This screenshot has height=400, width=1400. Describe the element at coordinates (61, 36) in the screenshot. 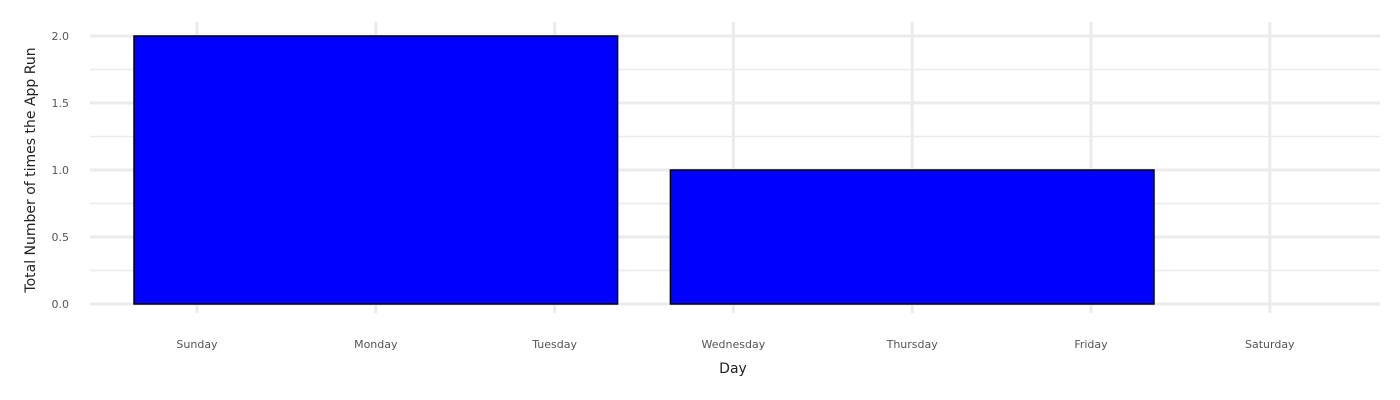

I see `y-tick-label: 2.0` at that location.